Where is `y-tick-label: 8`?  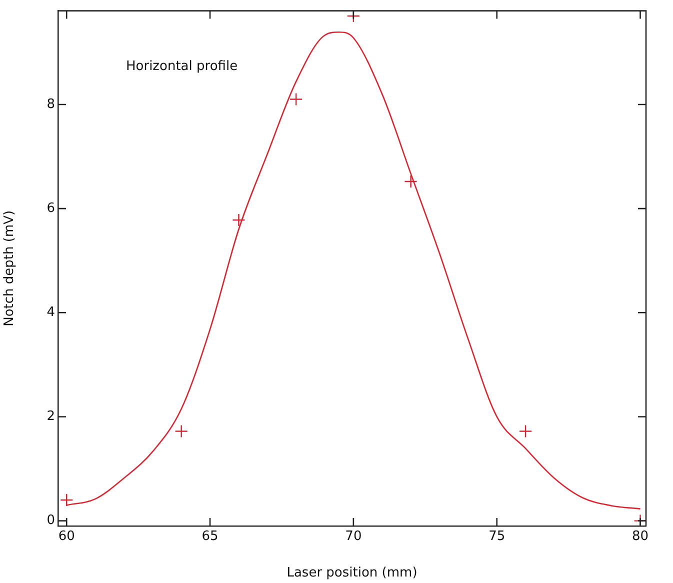
y-tick-label: 8 is located at coordinates (50, 104).